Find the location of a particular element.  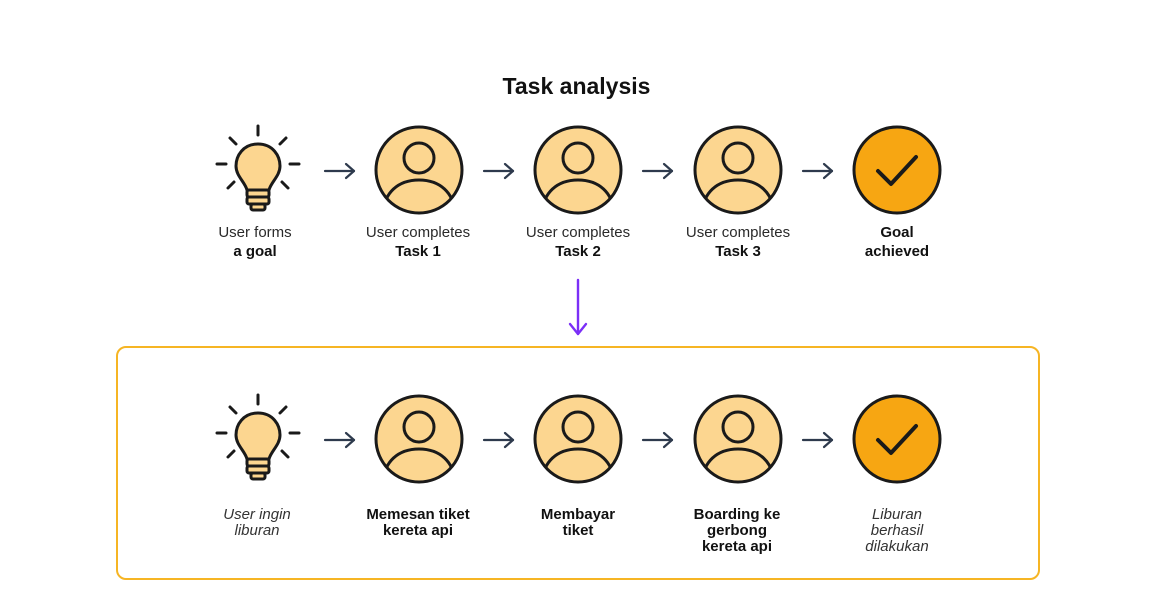

step-label: User forms a goal is located at coordinates (255, 242).